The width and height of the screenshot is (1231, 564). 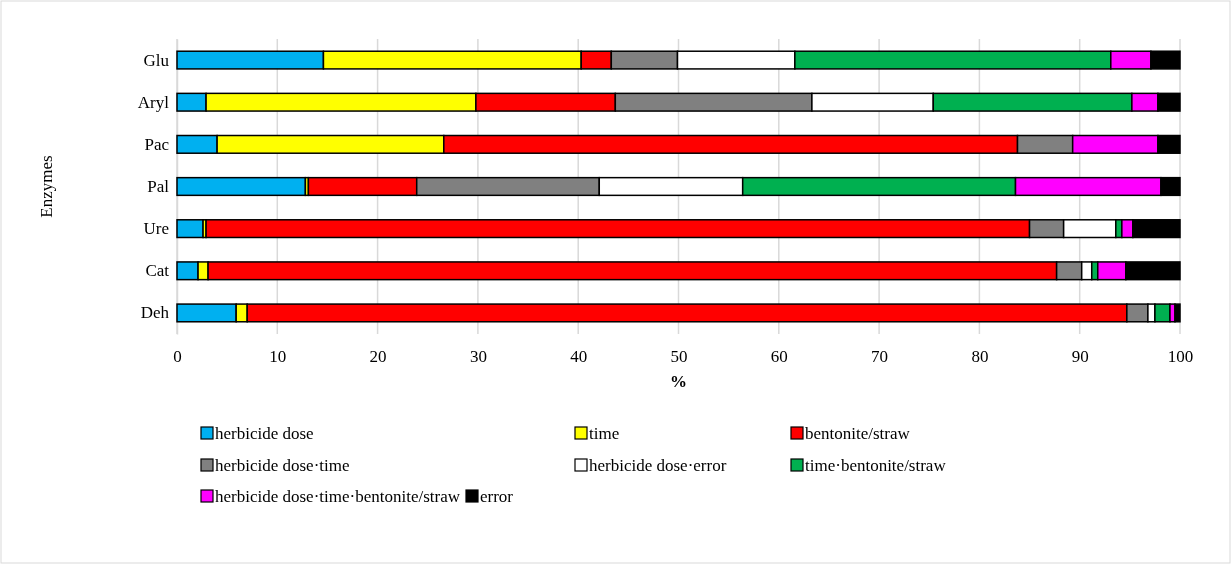 What do you see at coordinates (497, 496) in the screenshot?
I see `legend-label: error` at bounding box center [497, 496].